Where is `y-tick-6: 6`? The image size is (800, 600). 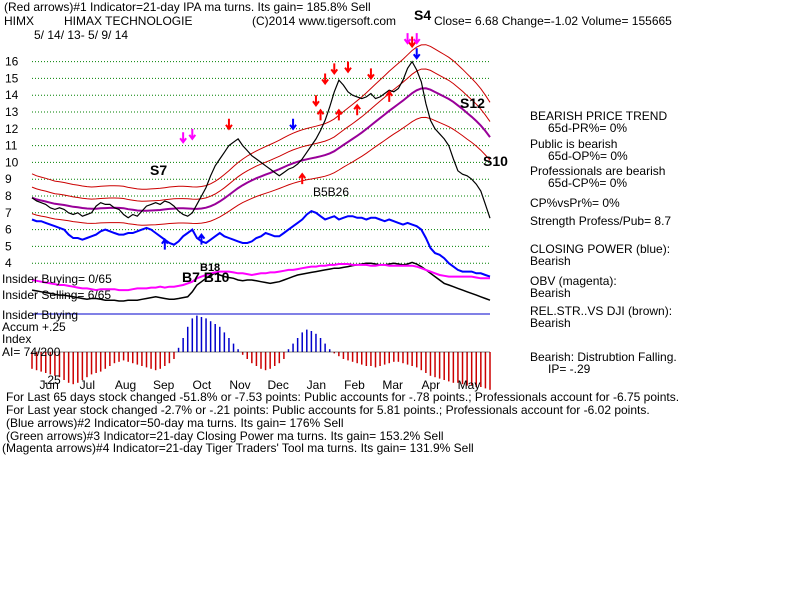 y-tick-6: 6 is located at coordinates (8, 230).